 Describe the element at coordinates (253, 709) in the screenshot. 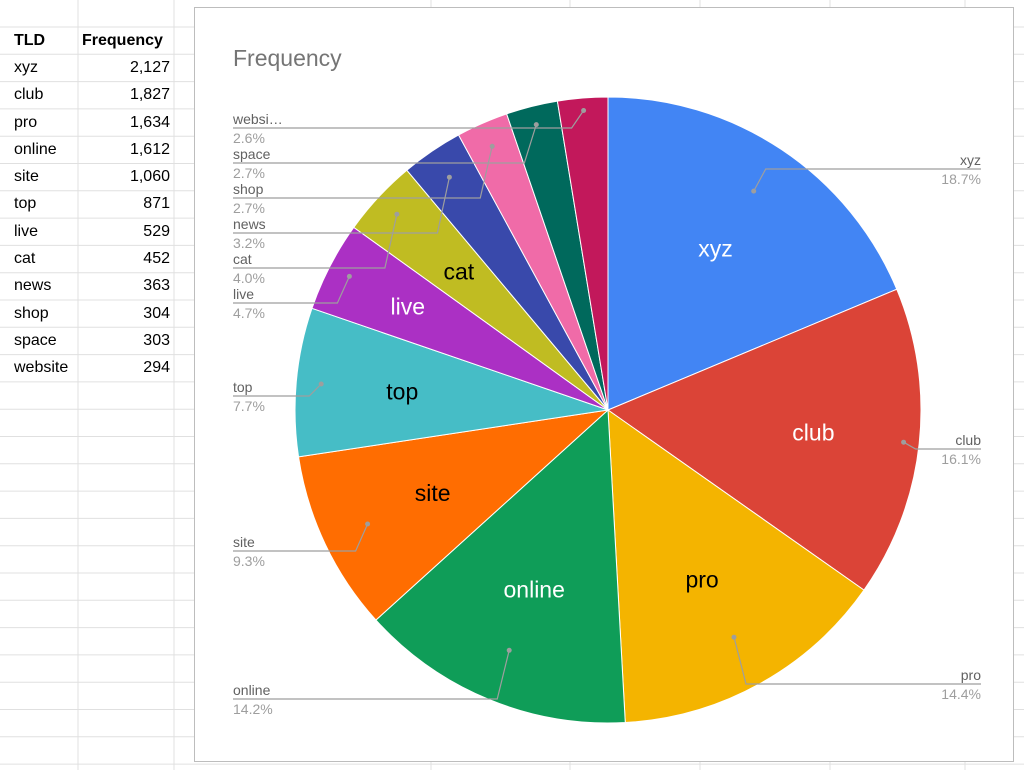

I see `callout-percent: 14.2%` at that location.